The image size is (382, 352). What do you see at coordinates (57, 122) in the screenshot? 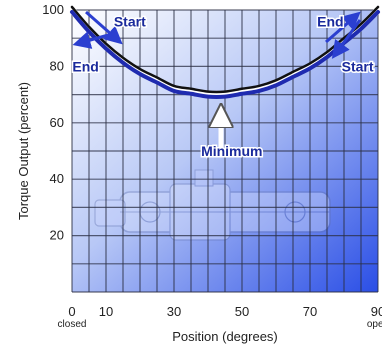
I see `y-tick-label: 60` at bounding box center [57, 122].